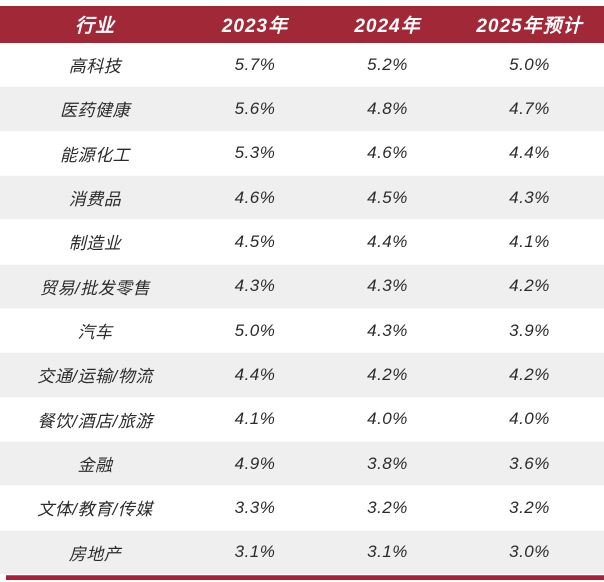  What do you see at coordinates (387, 26) in the screenshot?
I see `column-header-2024: 2024年` at bounding box center [387, 26].